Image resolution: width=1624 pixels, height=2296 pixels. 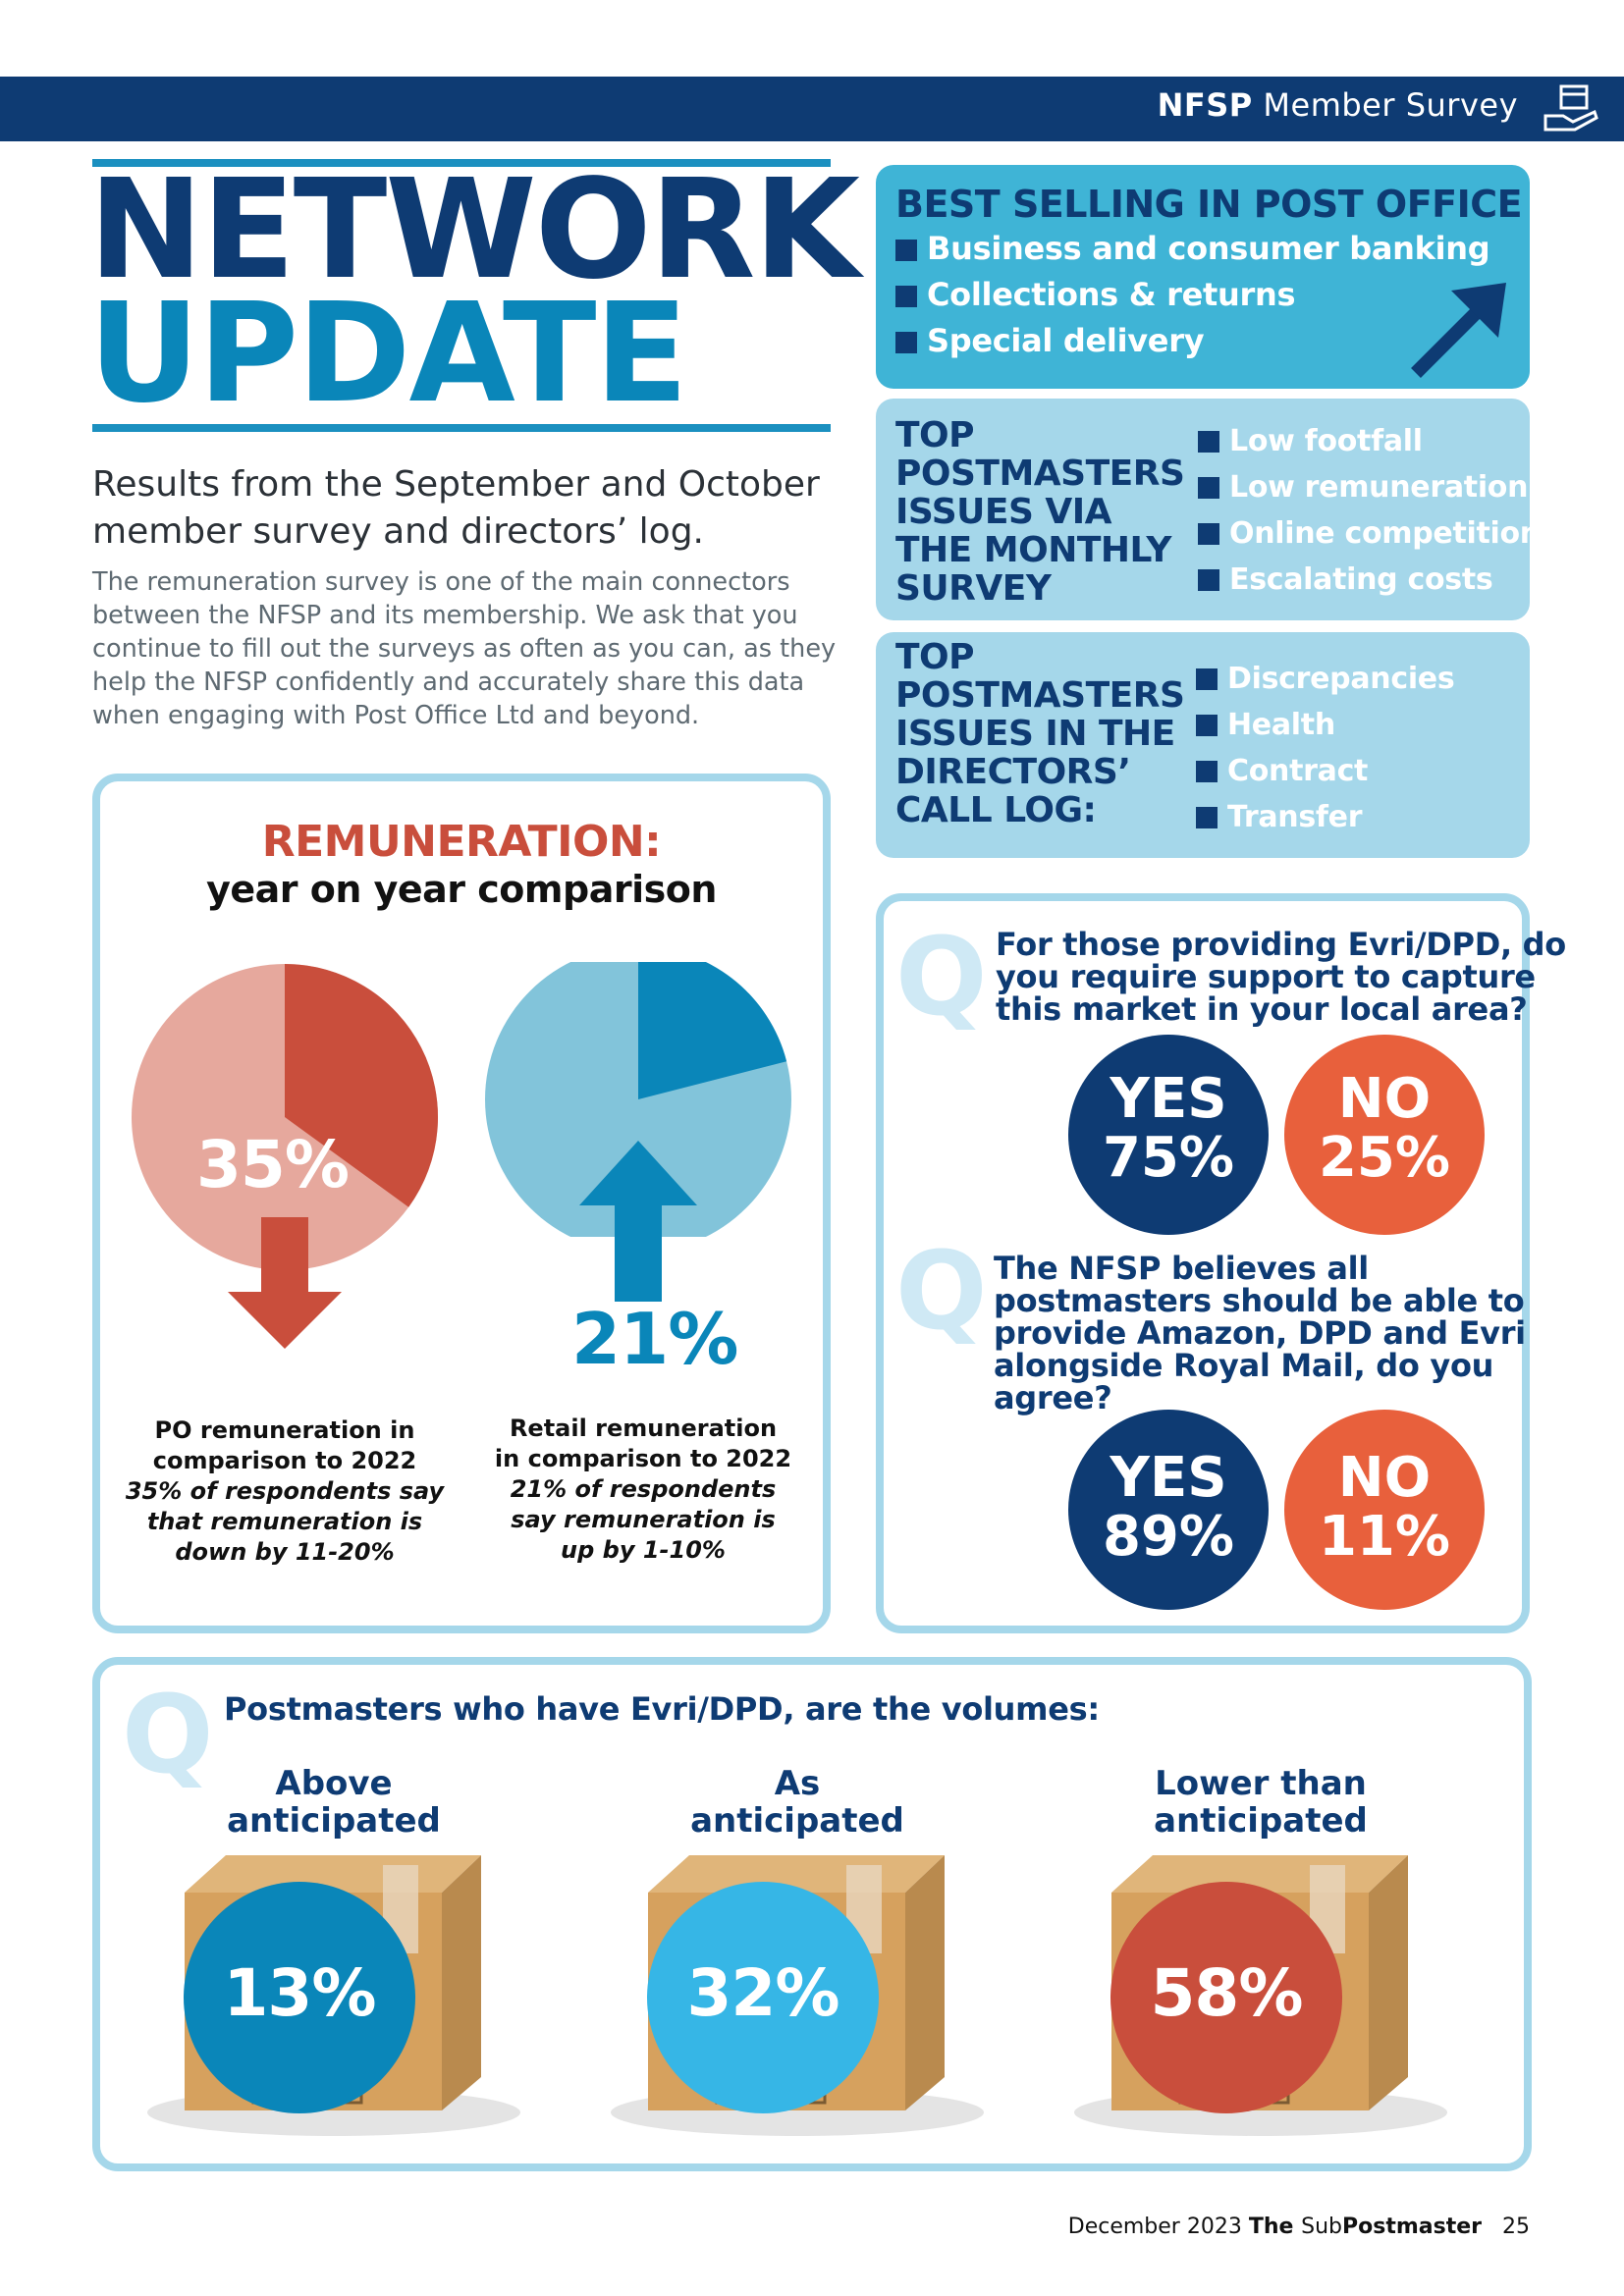 I want to click on volume-label: As anticipated, so click(x=797, y=1803).